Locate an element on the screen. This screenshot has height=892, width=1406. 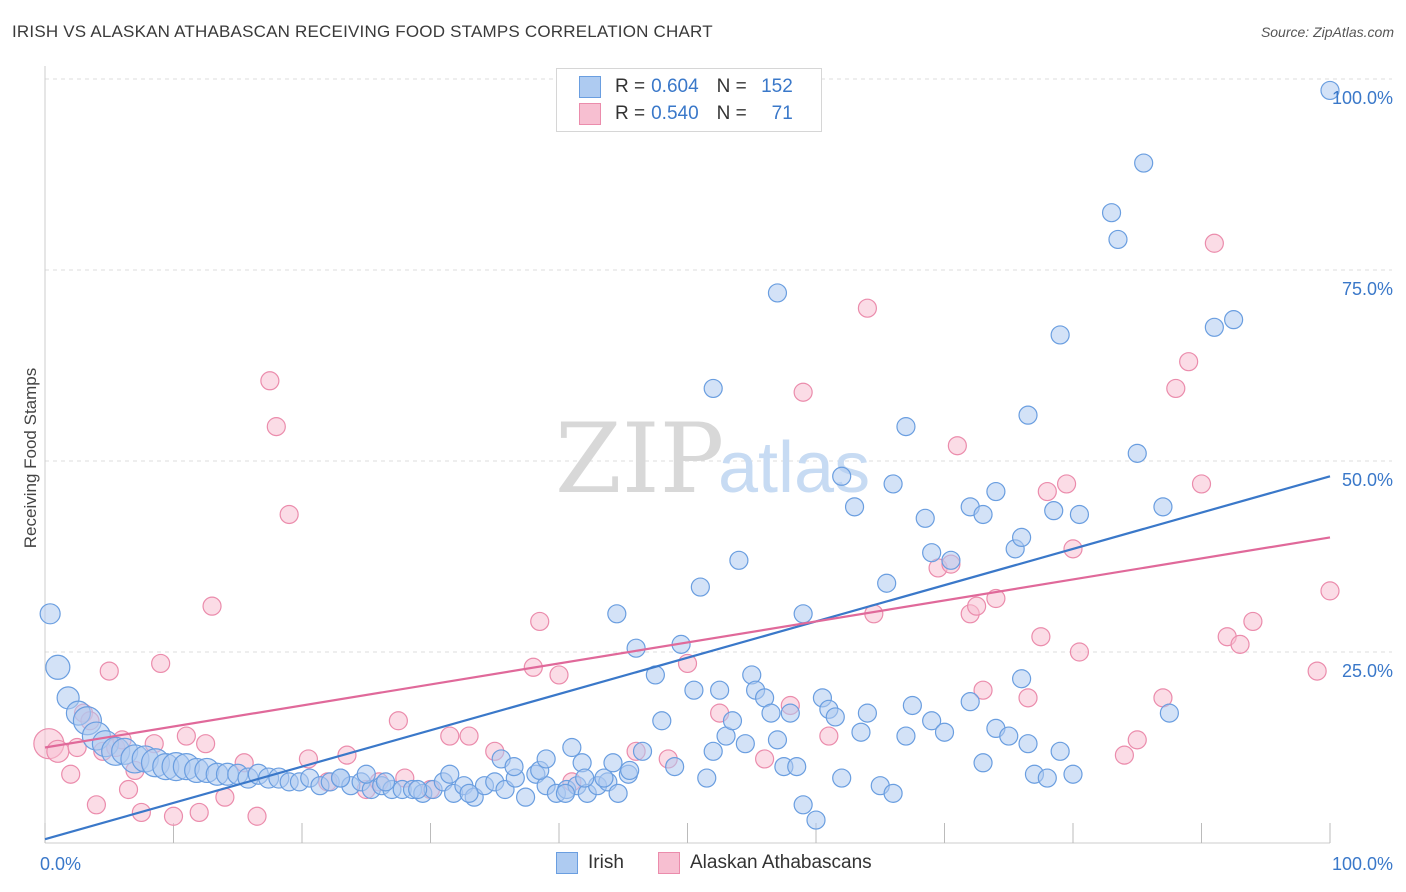
y-tick-label-100: 100.0% is located at coordinates (1362, 98).